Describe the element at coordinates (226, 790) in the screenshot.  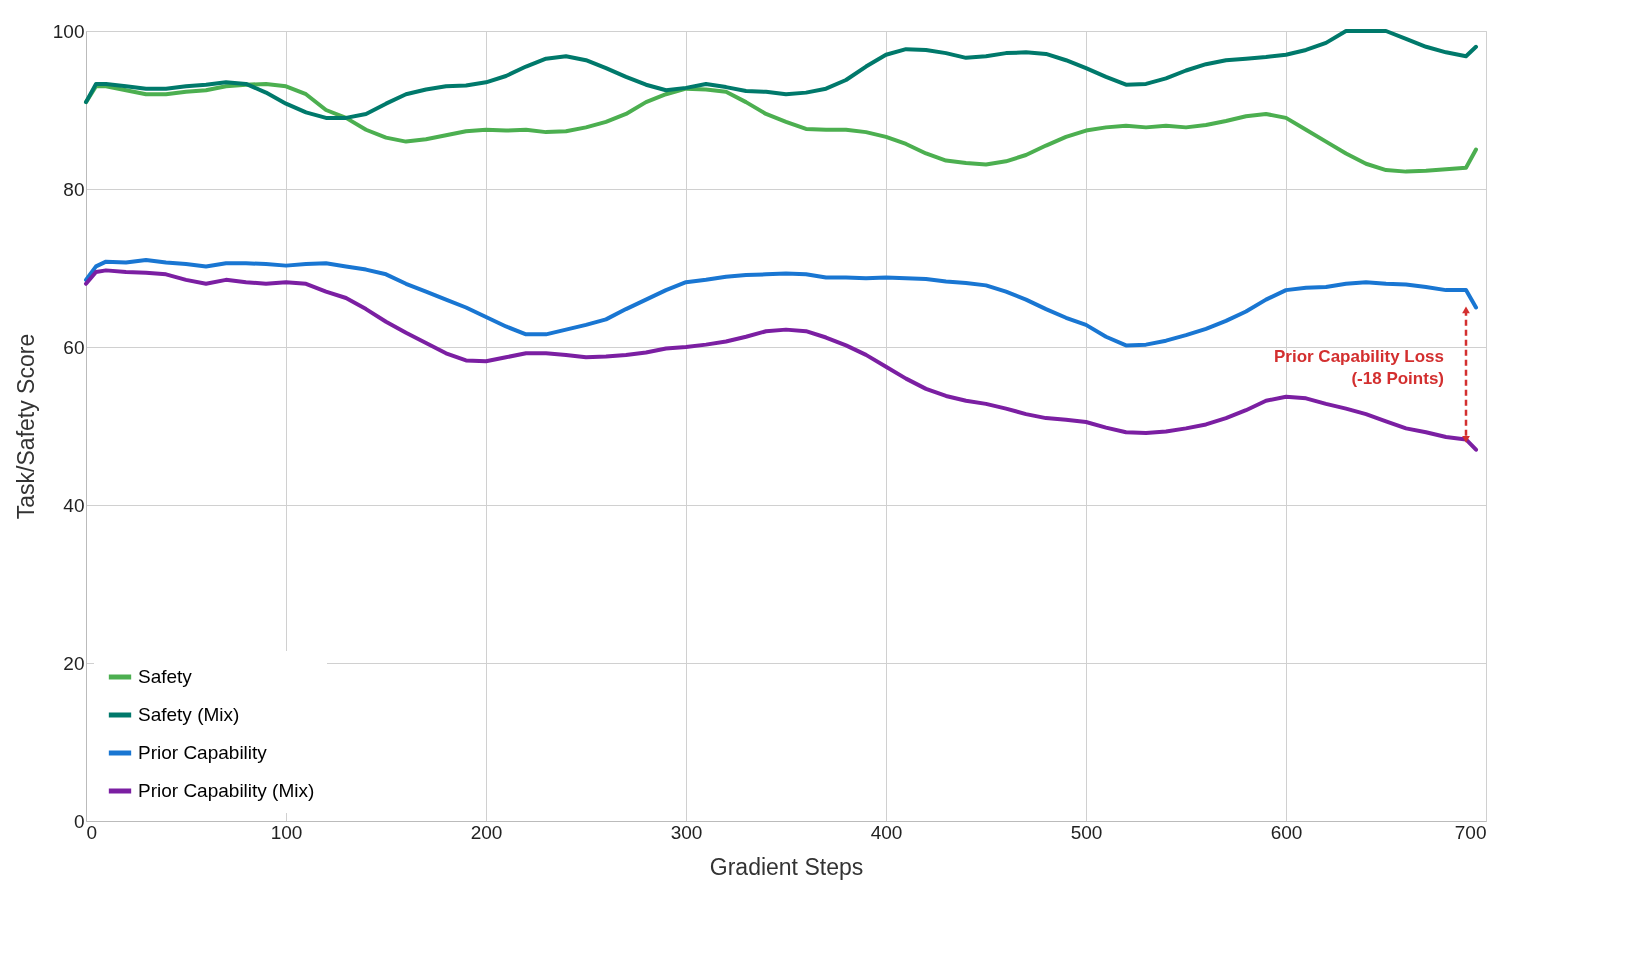
I see `legend-label: Prior Capability (Mix)` at that location.